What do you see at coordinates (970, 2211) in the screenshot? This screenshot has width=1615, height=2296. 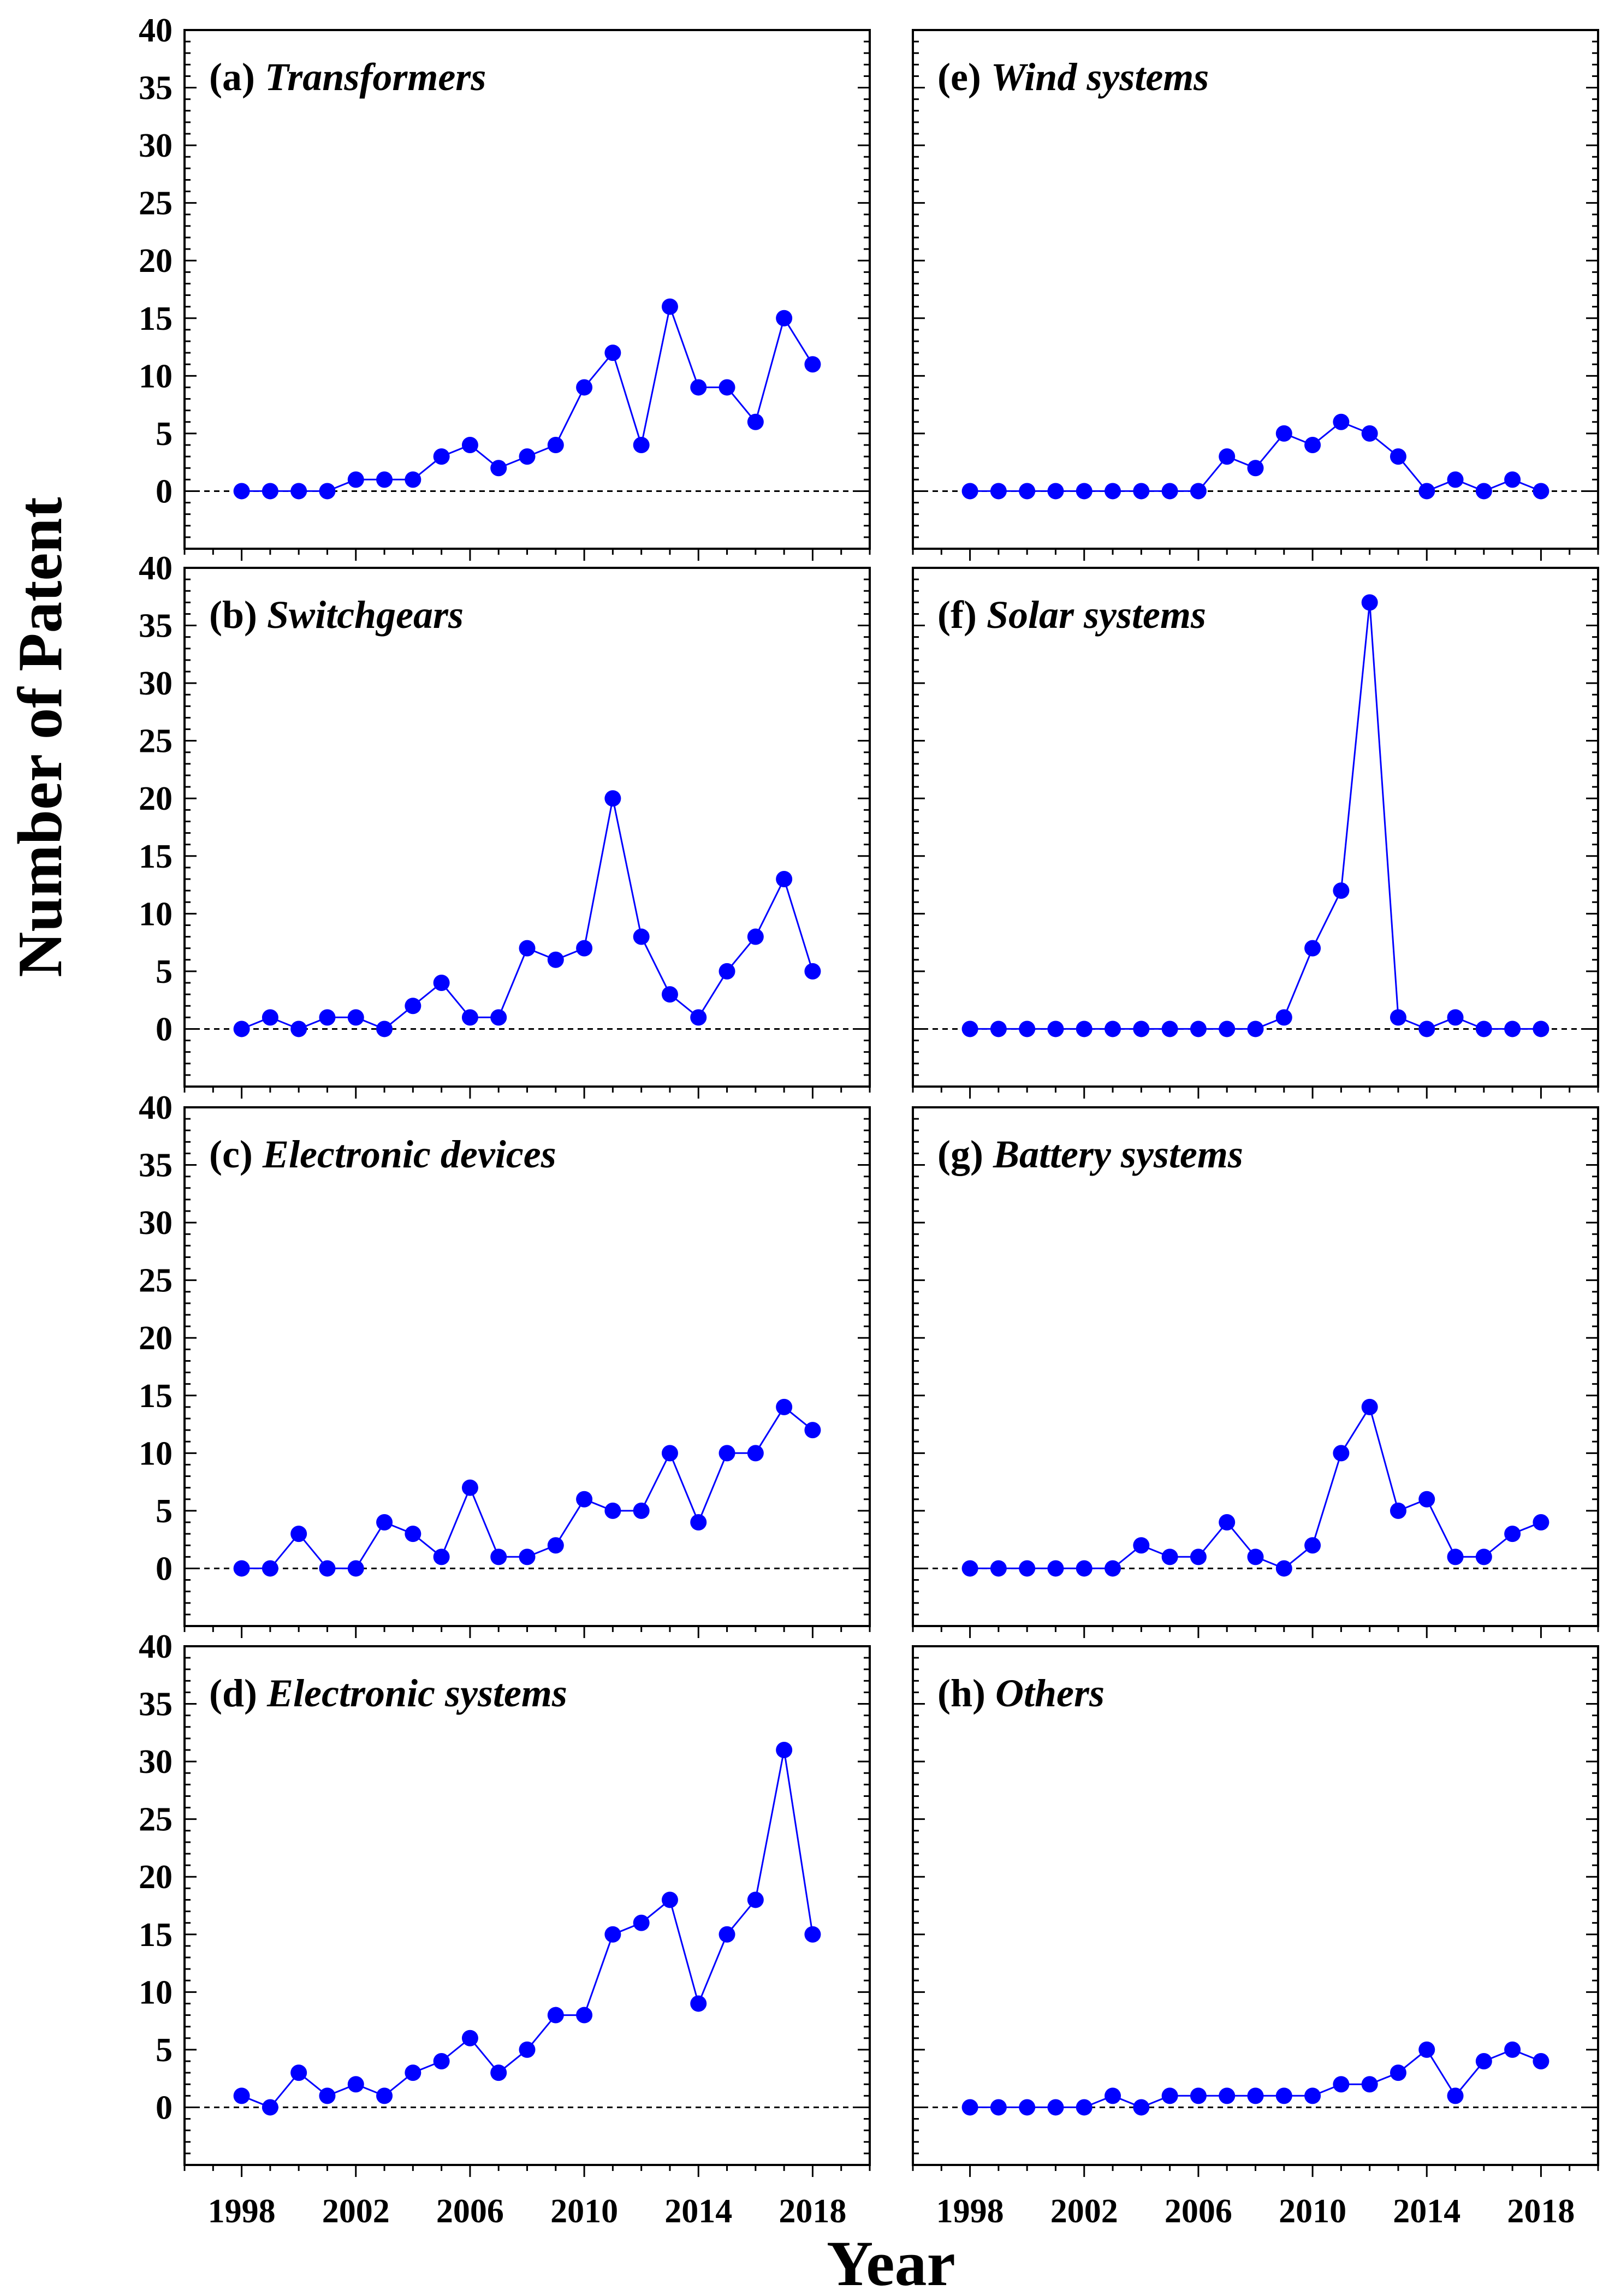 I see `x-tick-label: 1998` at bounding box center [970, 2211].